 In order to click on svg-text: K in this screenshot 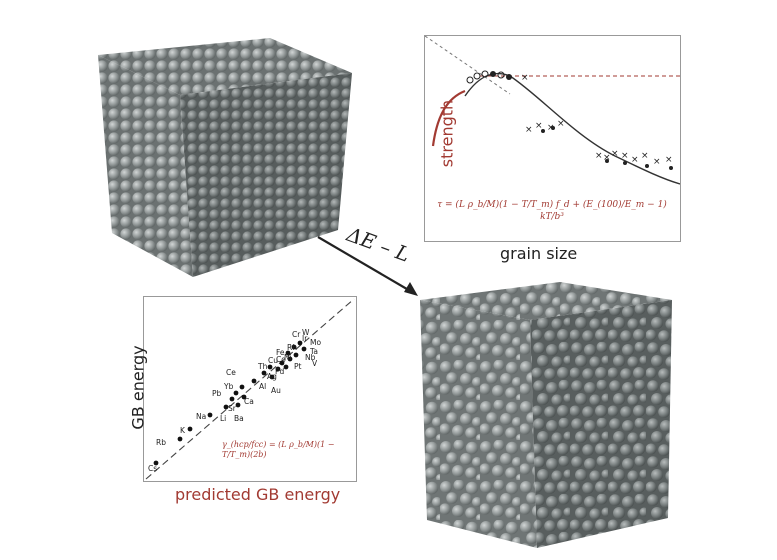, I will do `click(183, 430)`.